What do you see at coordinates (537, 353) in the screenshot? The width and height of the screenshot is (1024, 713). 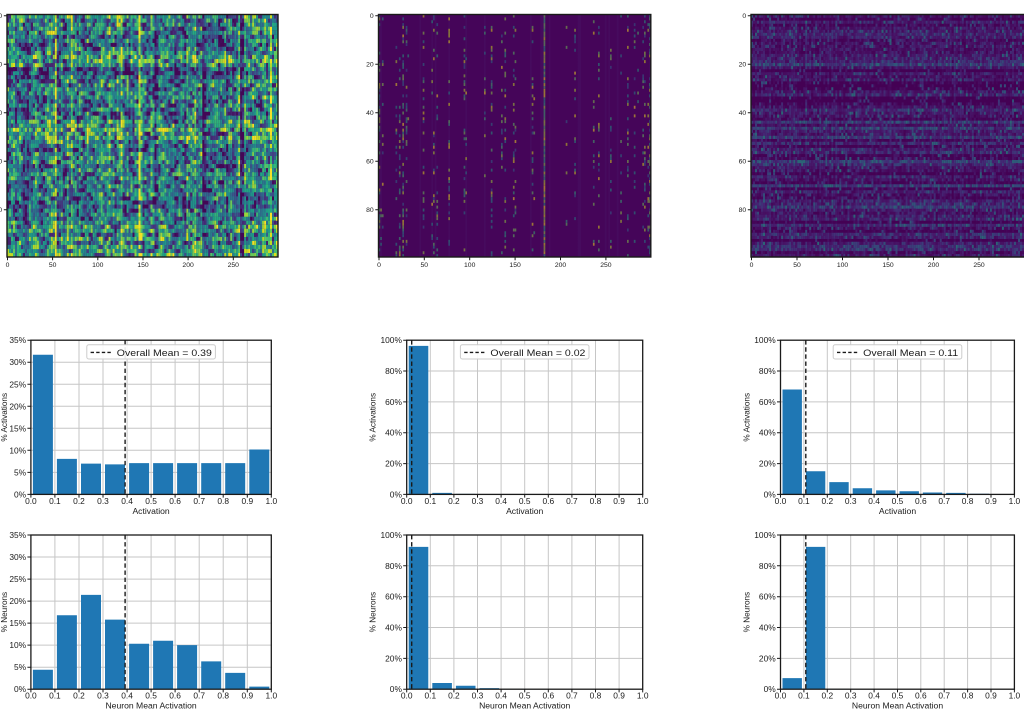 I see `svg-text: Overall Mean = 0.02` at bounding box center [537, 353].